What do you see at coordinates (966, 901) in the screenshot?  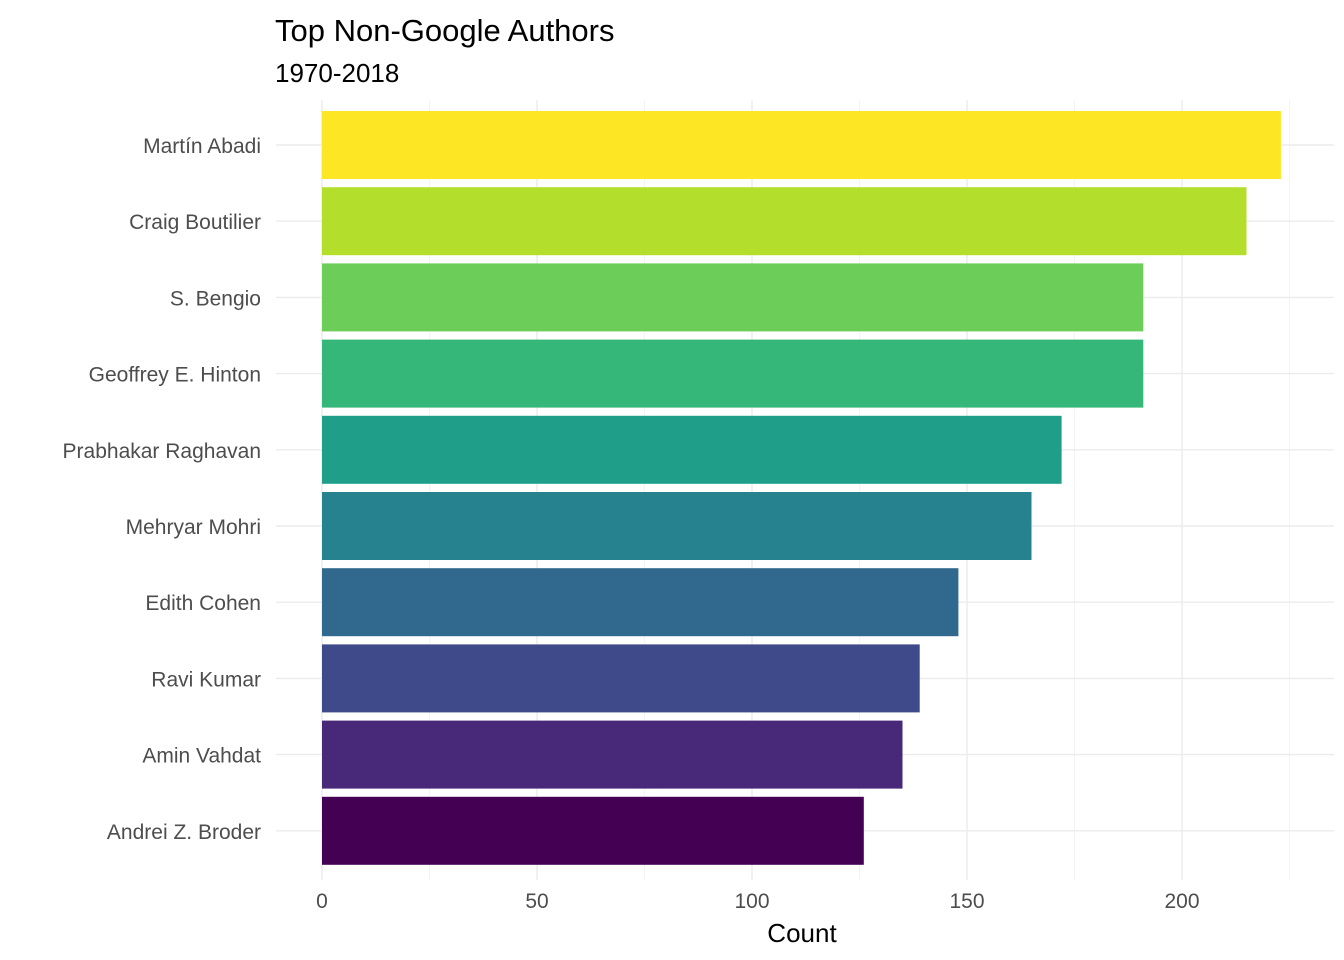 I see `x-tick-label: 150` at bounding box center [966, 901].